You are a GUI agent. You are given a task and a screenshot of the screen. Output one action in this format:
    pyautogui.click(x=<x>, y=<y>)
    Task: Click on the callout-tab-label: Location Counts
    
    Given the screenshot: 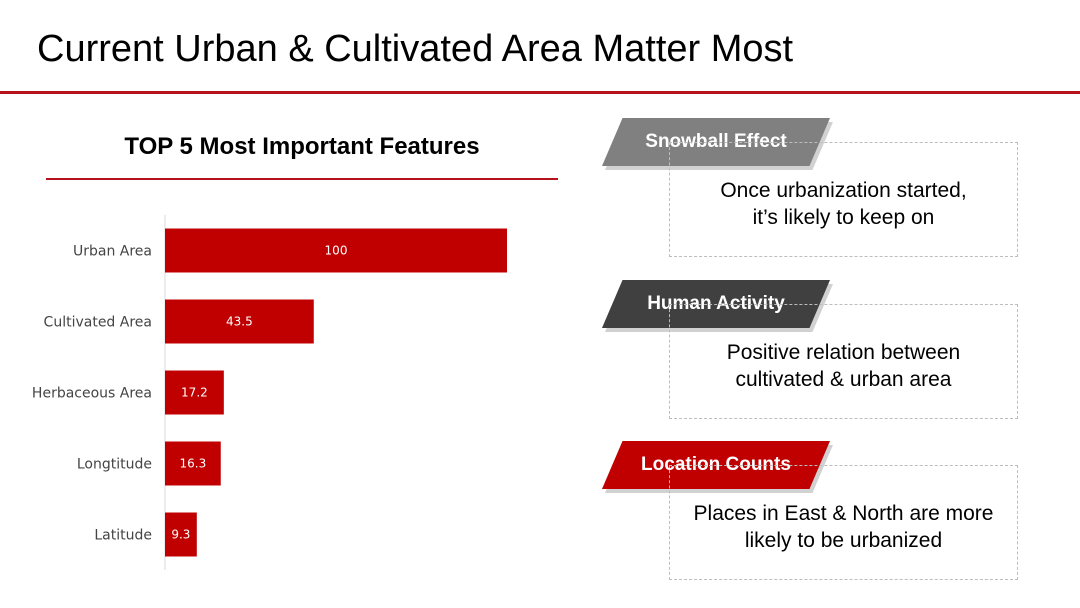 What is the action you would take?
    pyautogui.click(x=716, y=464)
    